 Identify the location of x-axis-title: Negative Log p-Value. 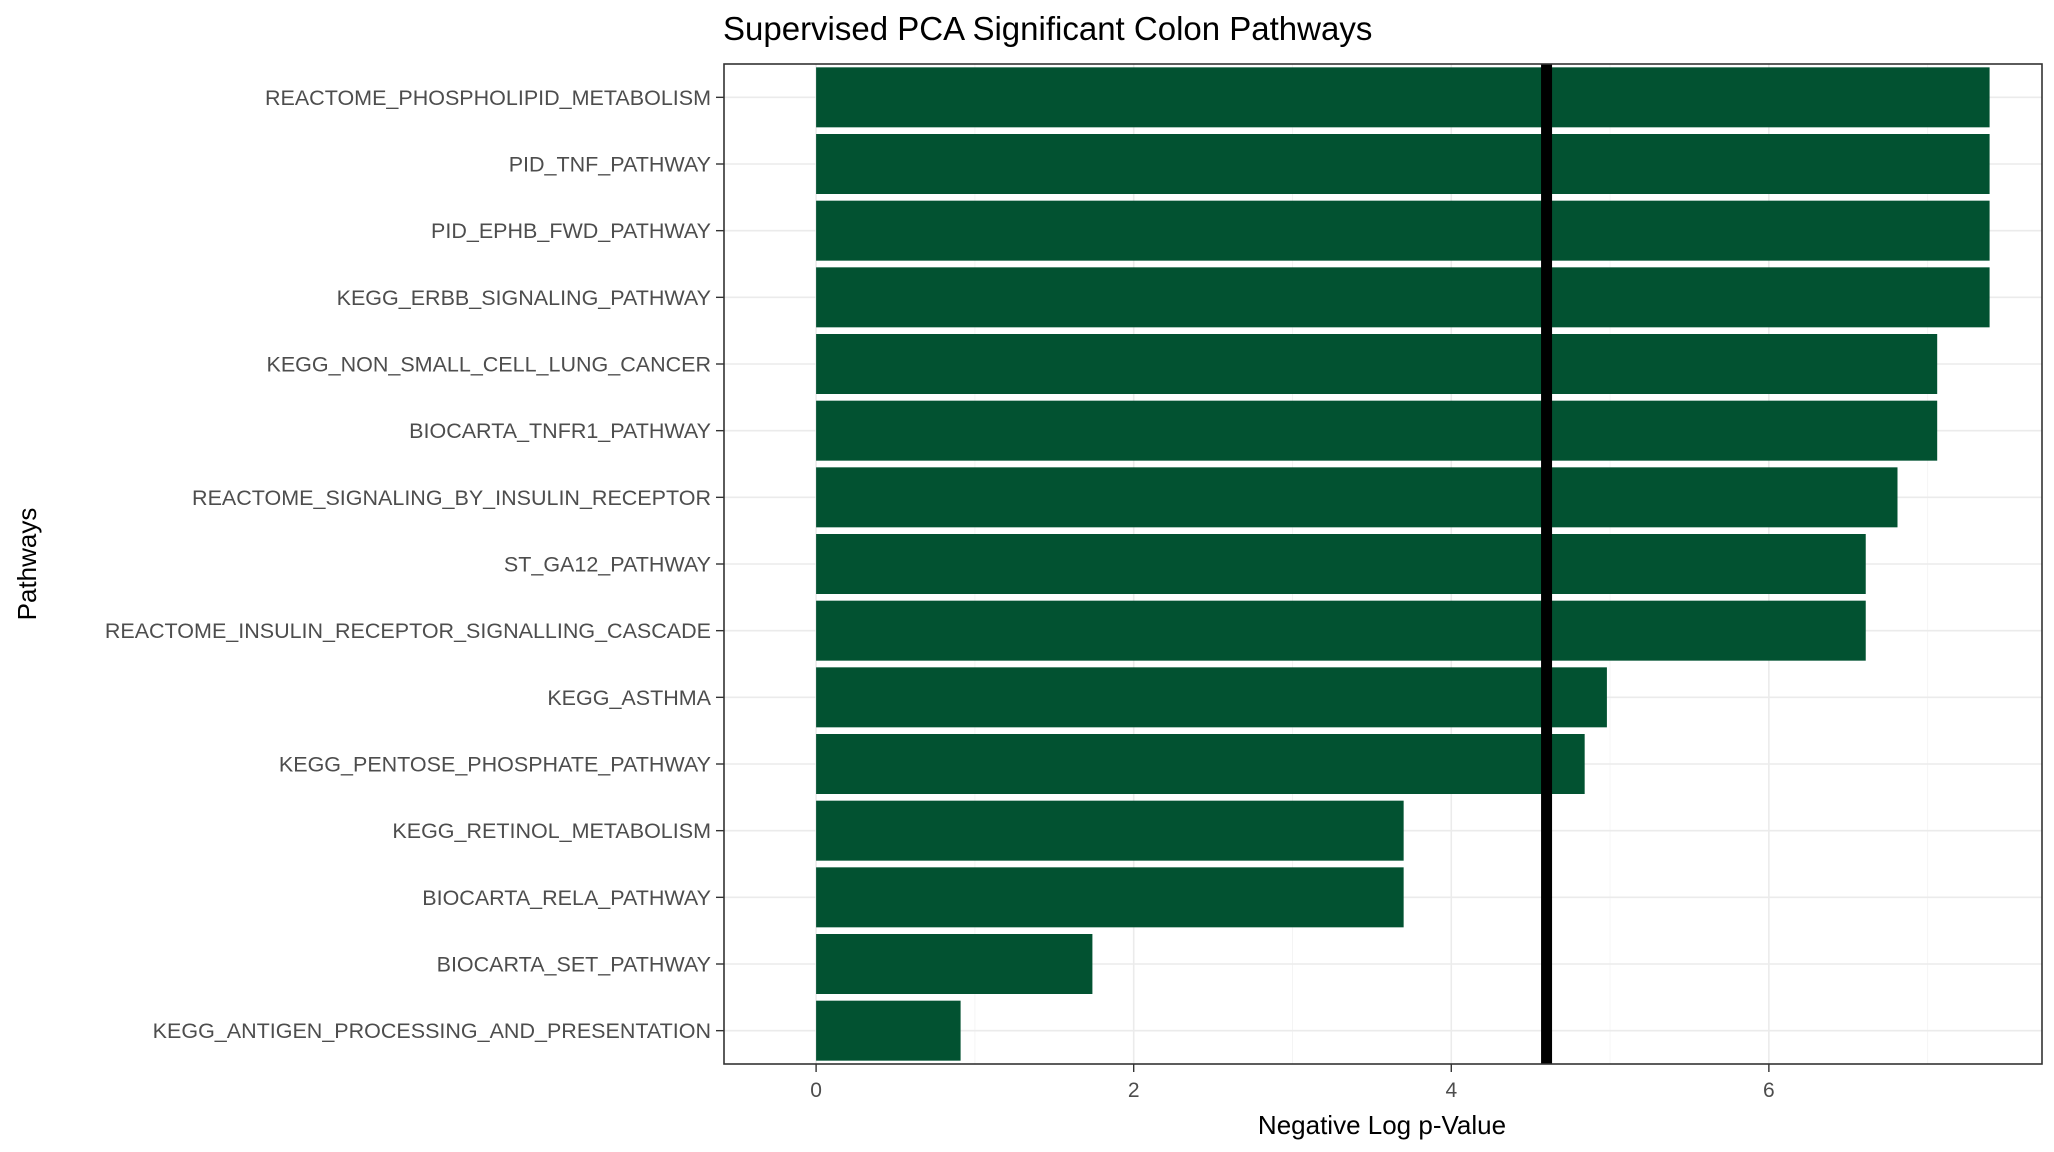
(1382, 1125).